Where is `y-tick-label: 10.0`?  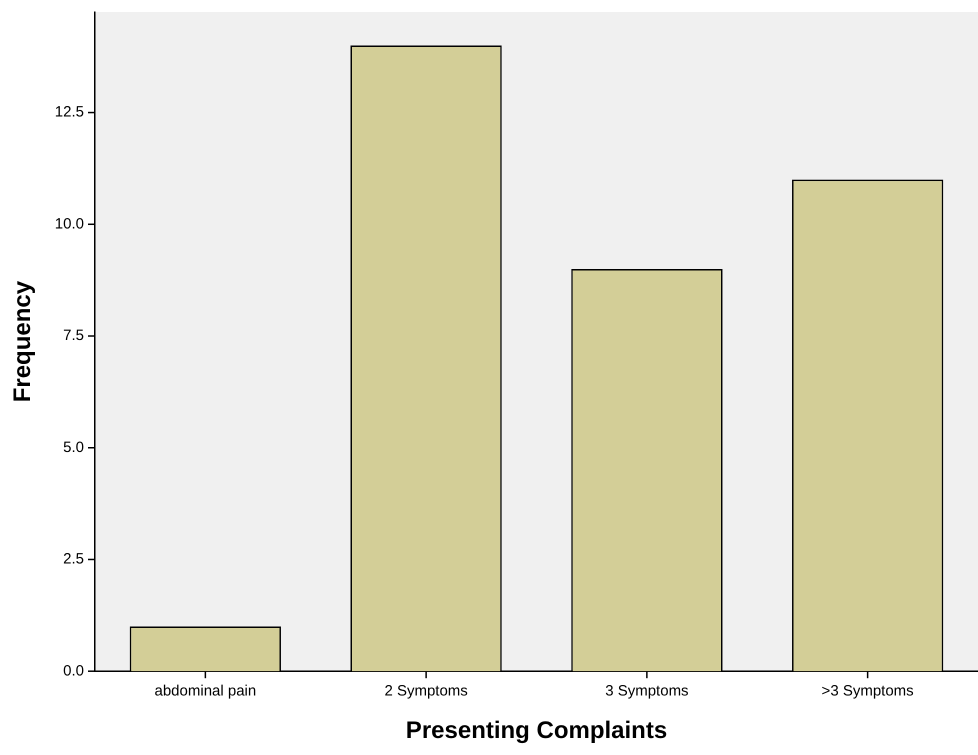
y-tick-label: 10.0 is located at coordinates (69, 223).